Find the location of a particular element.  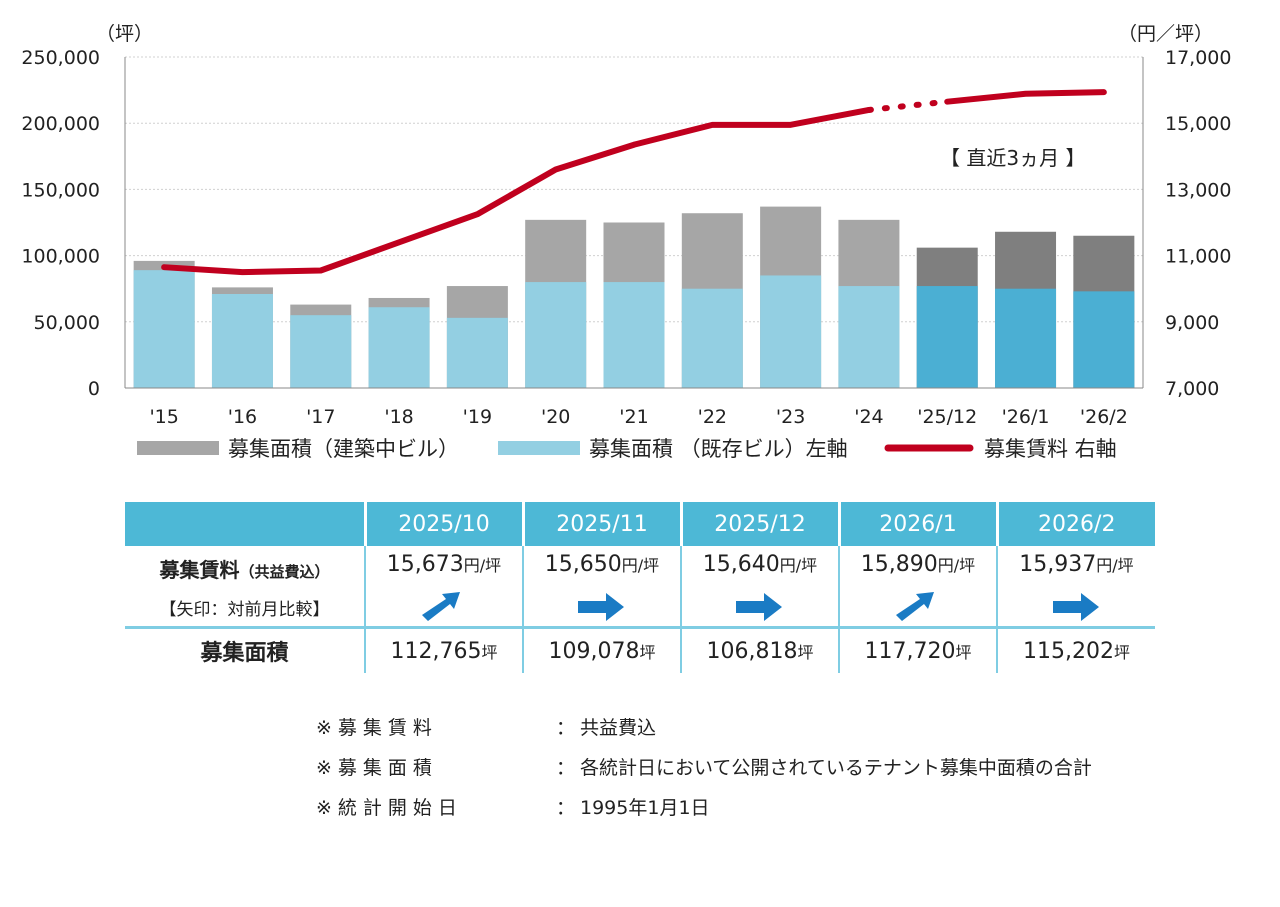

area-row-label-cell: 募集面積 is located at coordinates (245, 650).